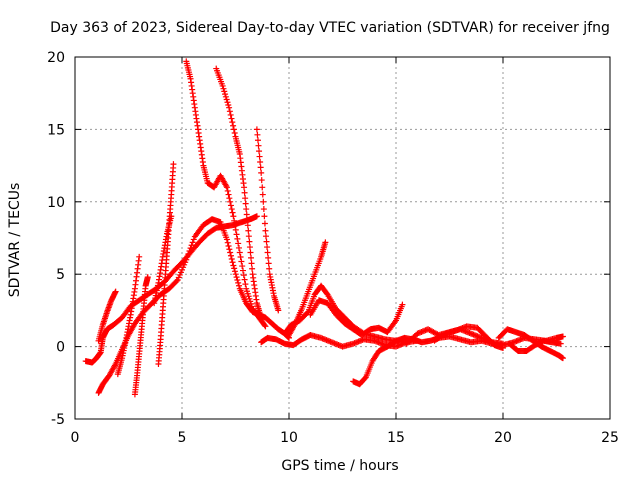  I want to click on x-axis-label: GPS time / hours, so click(339, 466).